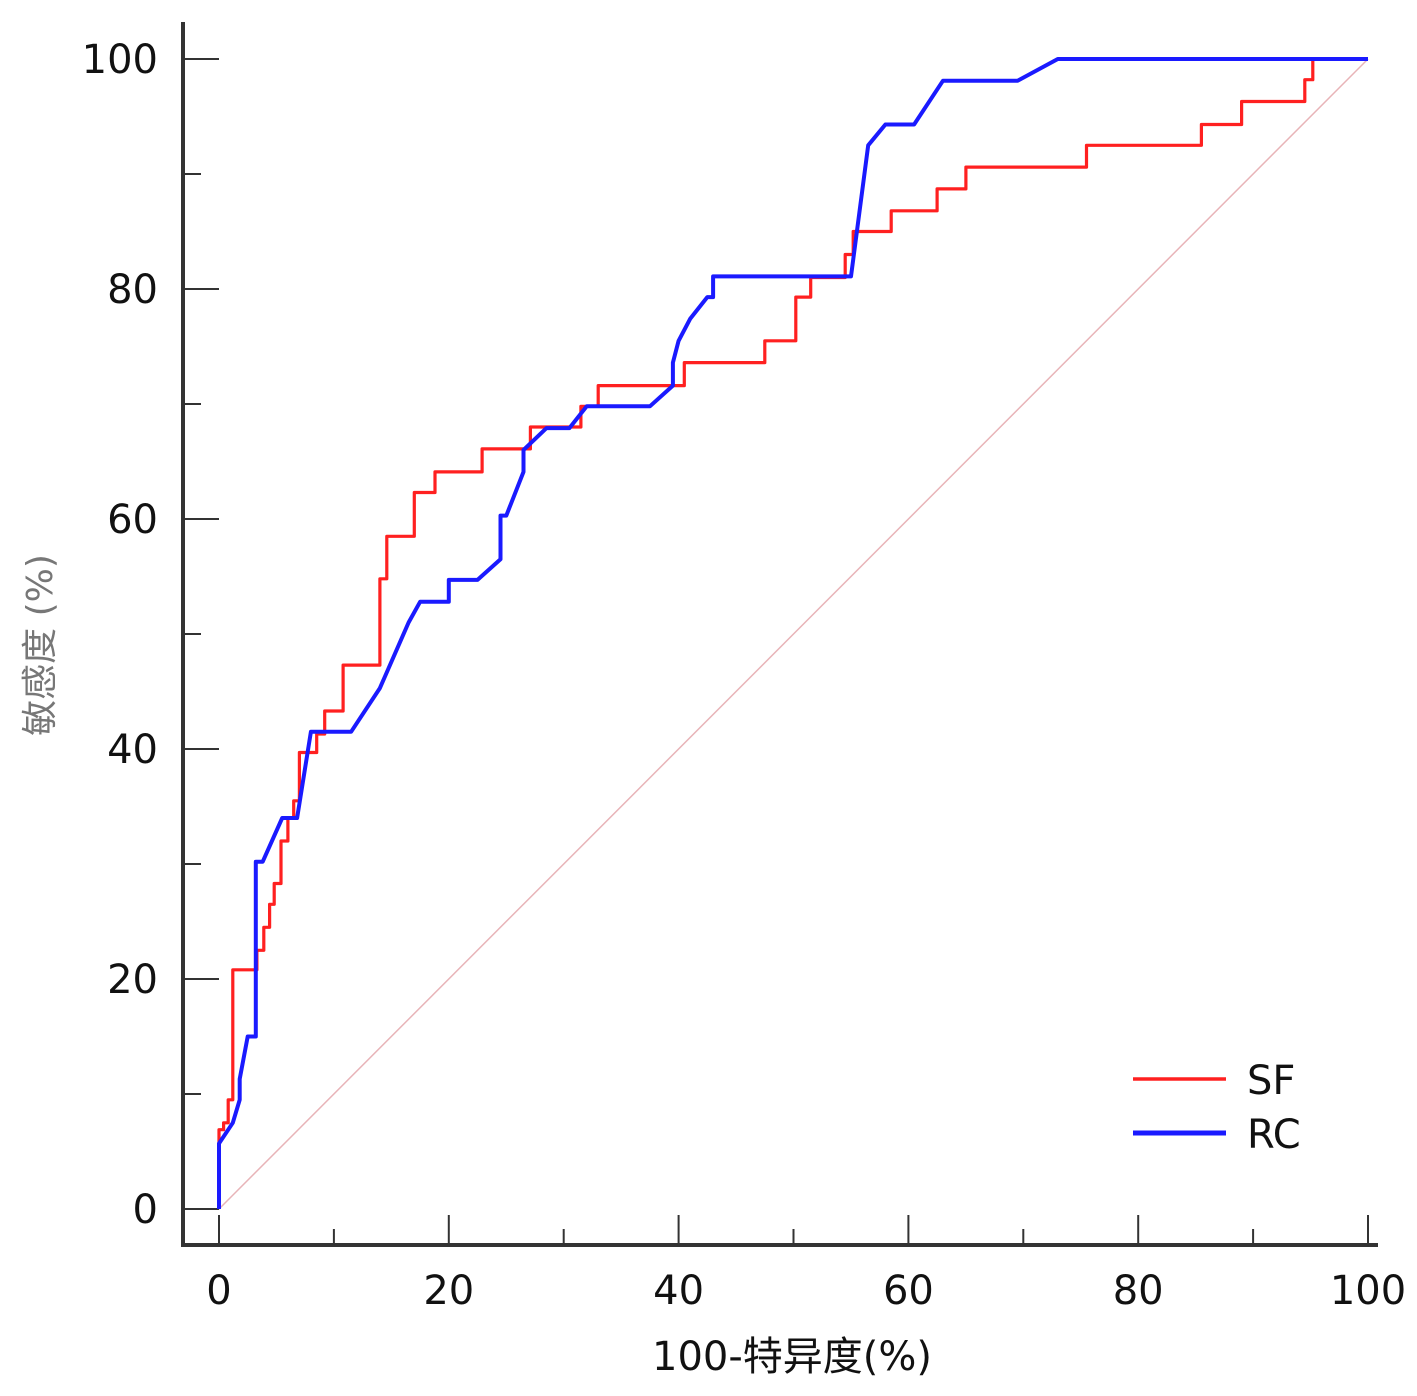 Image resolution: width=1417 pixels, height=1396 pixels. What do you see at coordinates (1138, 1291) in the screenshot?
I see `x-tick-label: 80` at bounding box center [1138, 1291].